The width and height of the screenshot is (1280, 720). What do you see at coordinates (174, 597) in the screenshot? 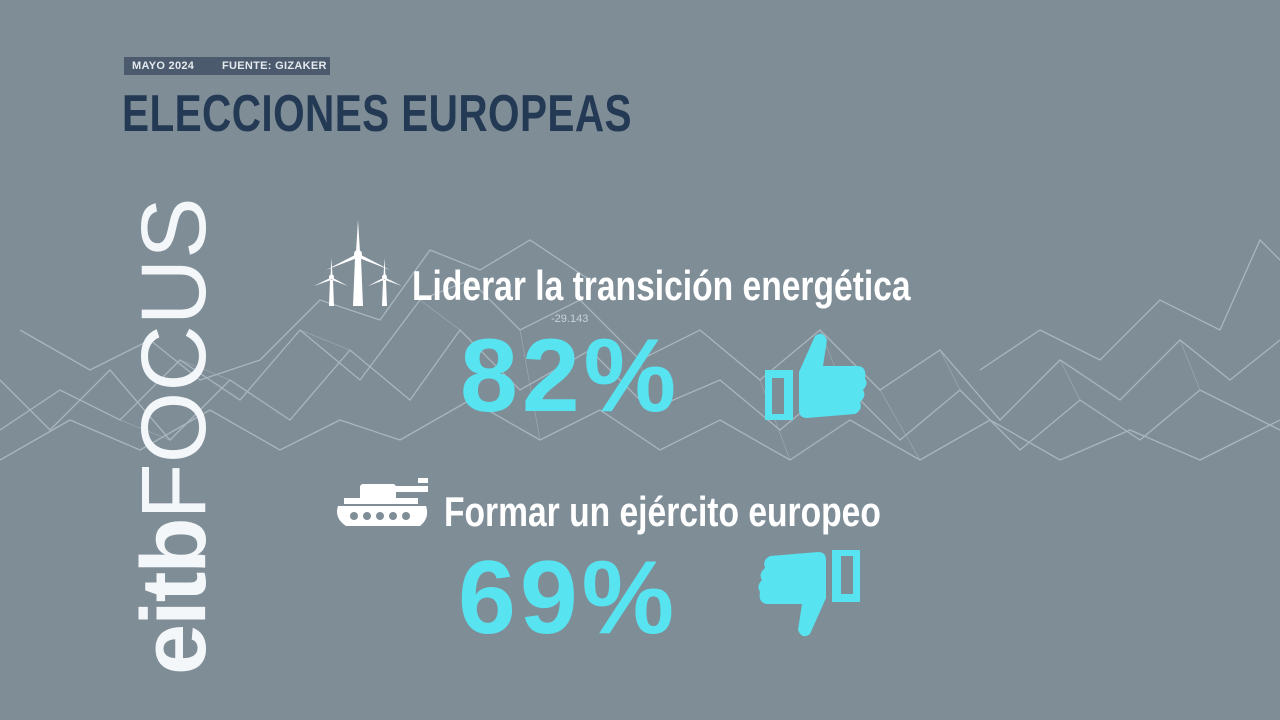
I see `brand-logo-eitb: eitb` at bounding box center [174, 597].